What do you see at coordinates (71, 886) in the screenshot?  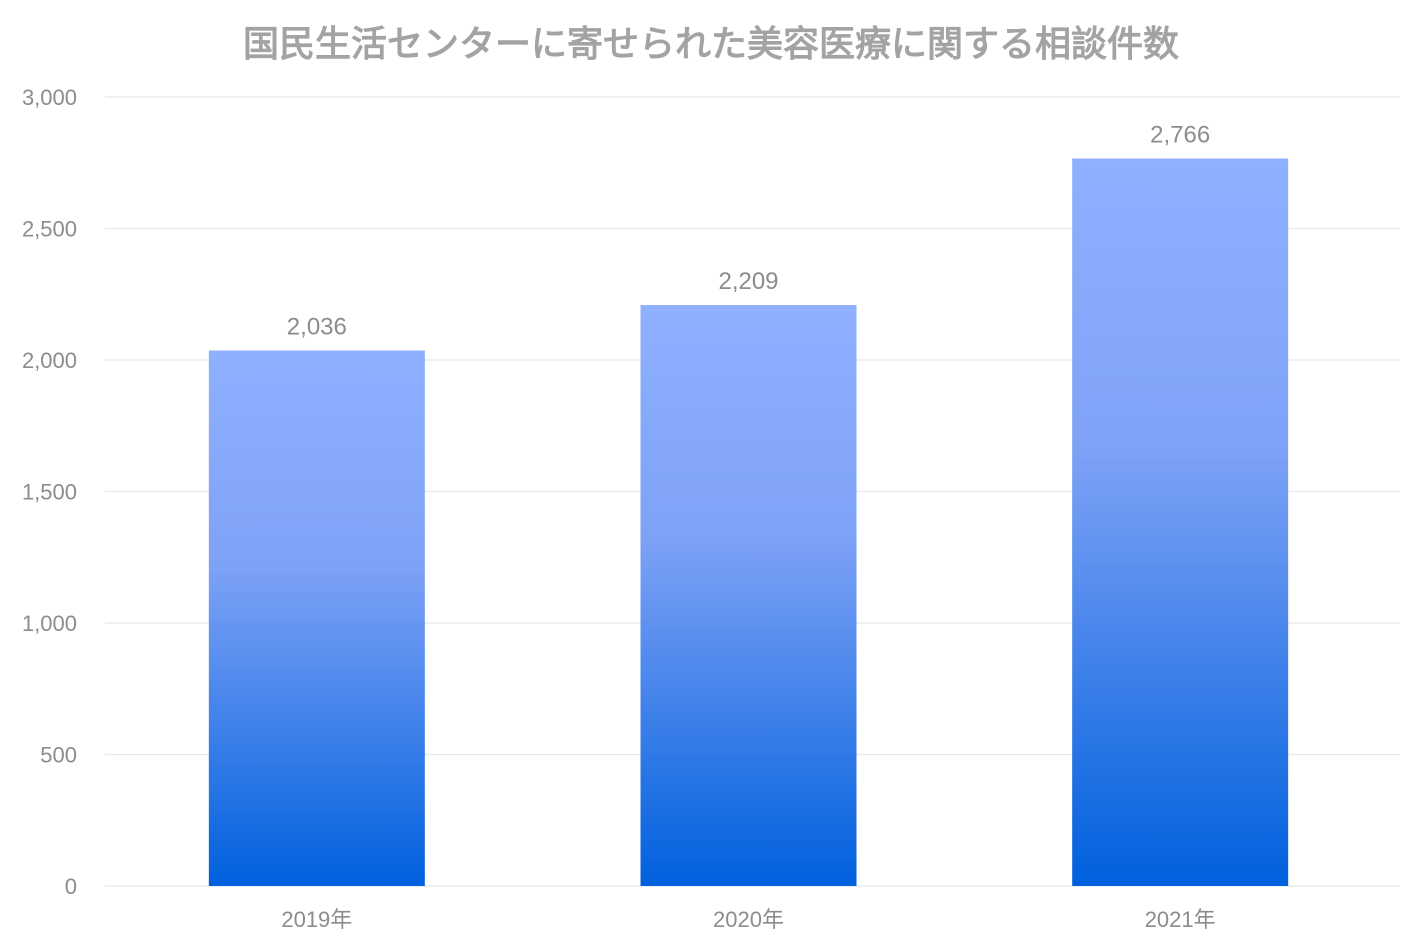 I see `y-tick-label: 0` at bounding box center [71, 886].